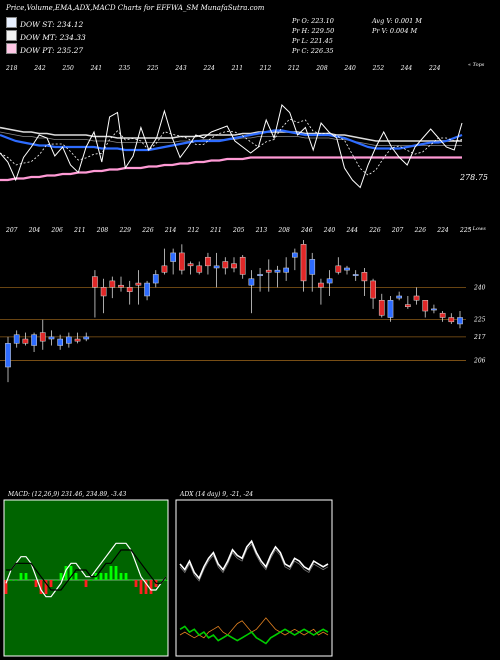 Image resolution: width=500 pixels, height=660 pixels. What do you see at coordinates (378, 68) in the screenshot?
I see `top-tick-label: 252` at bounding box center [378, 68].